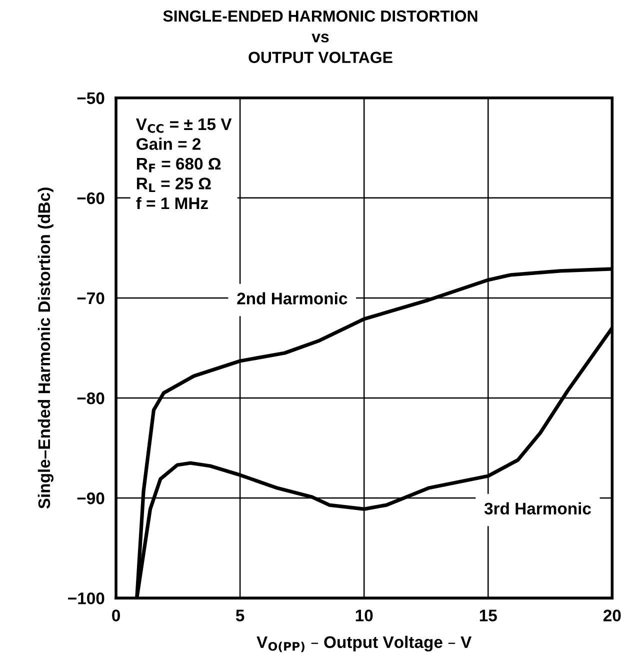 The width and height of the screenshot is (641, 666). Describe the element at coordinates (612, 616) in the screenshot. I see `x-tick-label: 20` at that location.